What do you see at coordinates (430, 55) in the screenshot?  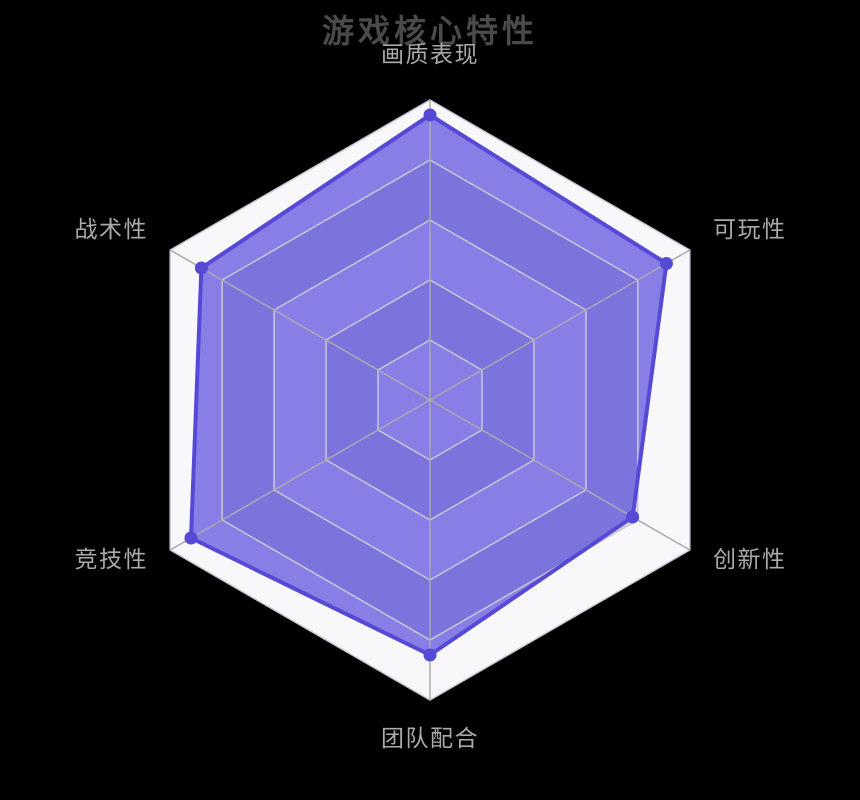 I see `axis-label-huazhi: 画质表现` at bounding box center [430, 55].